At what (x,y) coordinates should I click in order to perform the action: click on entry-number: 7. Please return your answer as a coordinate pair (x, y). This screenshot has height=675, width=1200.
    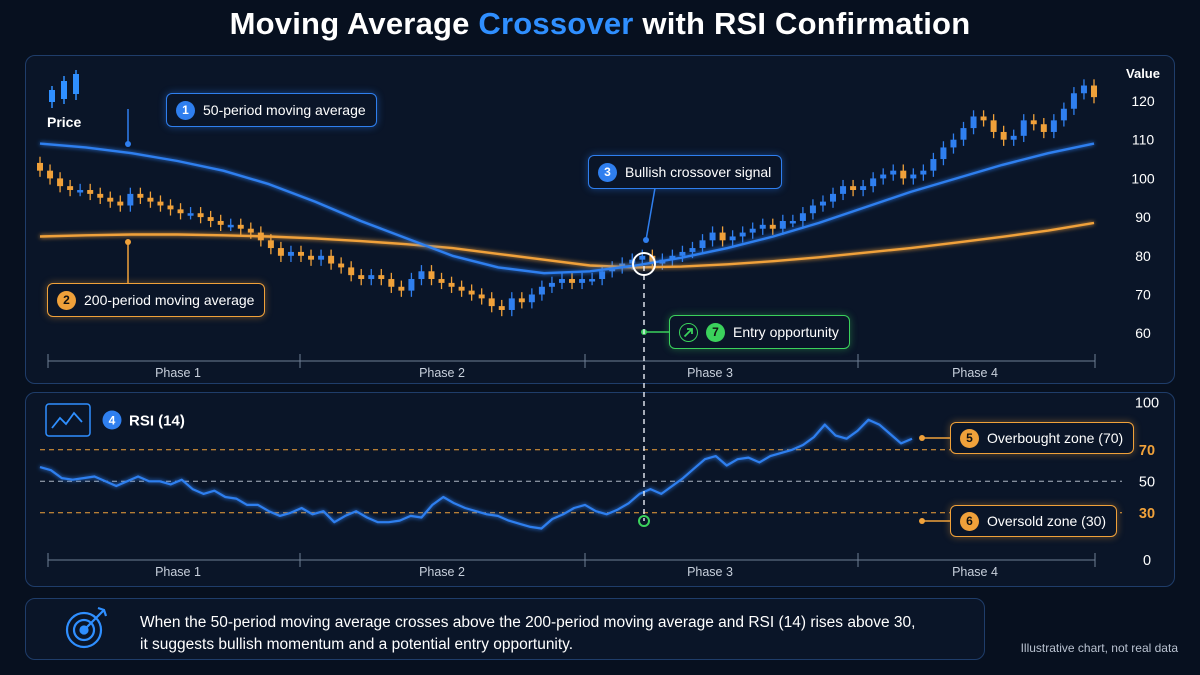
    Looking at the image, I should click on (715, 332).